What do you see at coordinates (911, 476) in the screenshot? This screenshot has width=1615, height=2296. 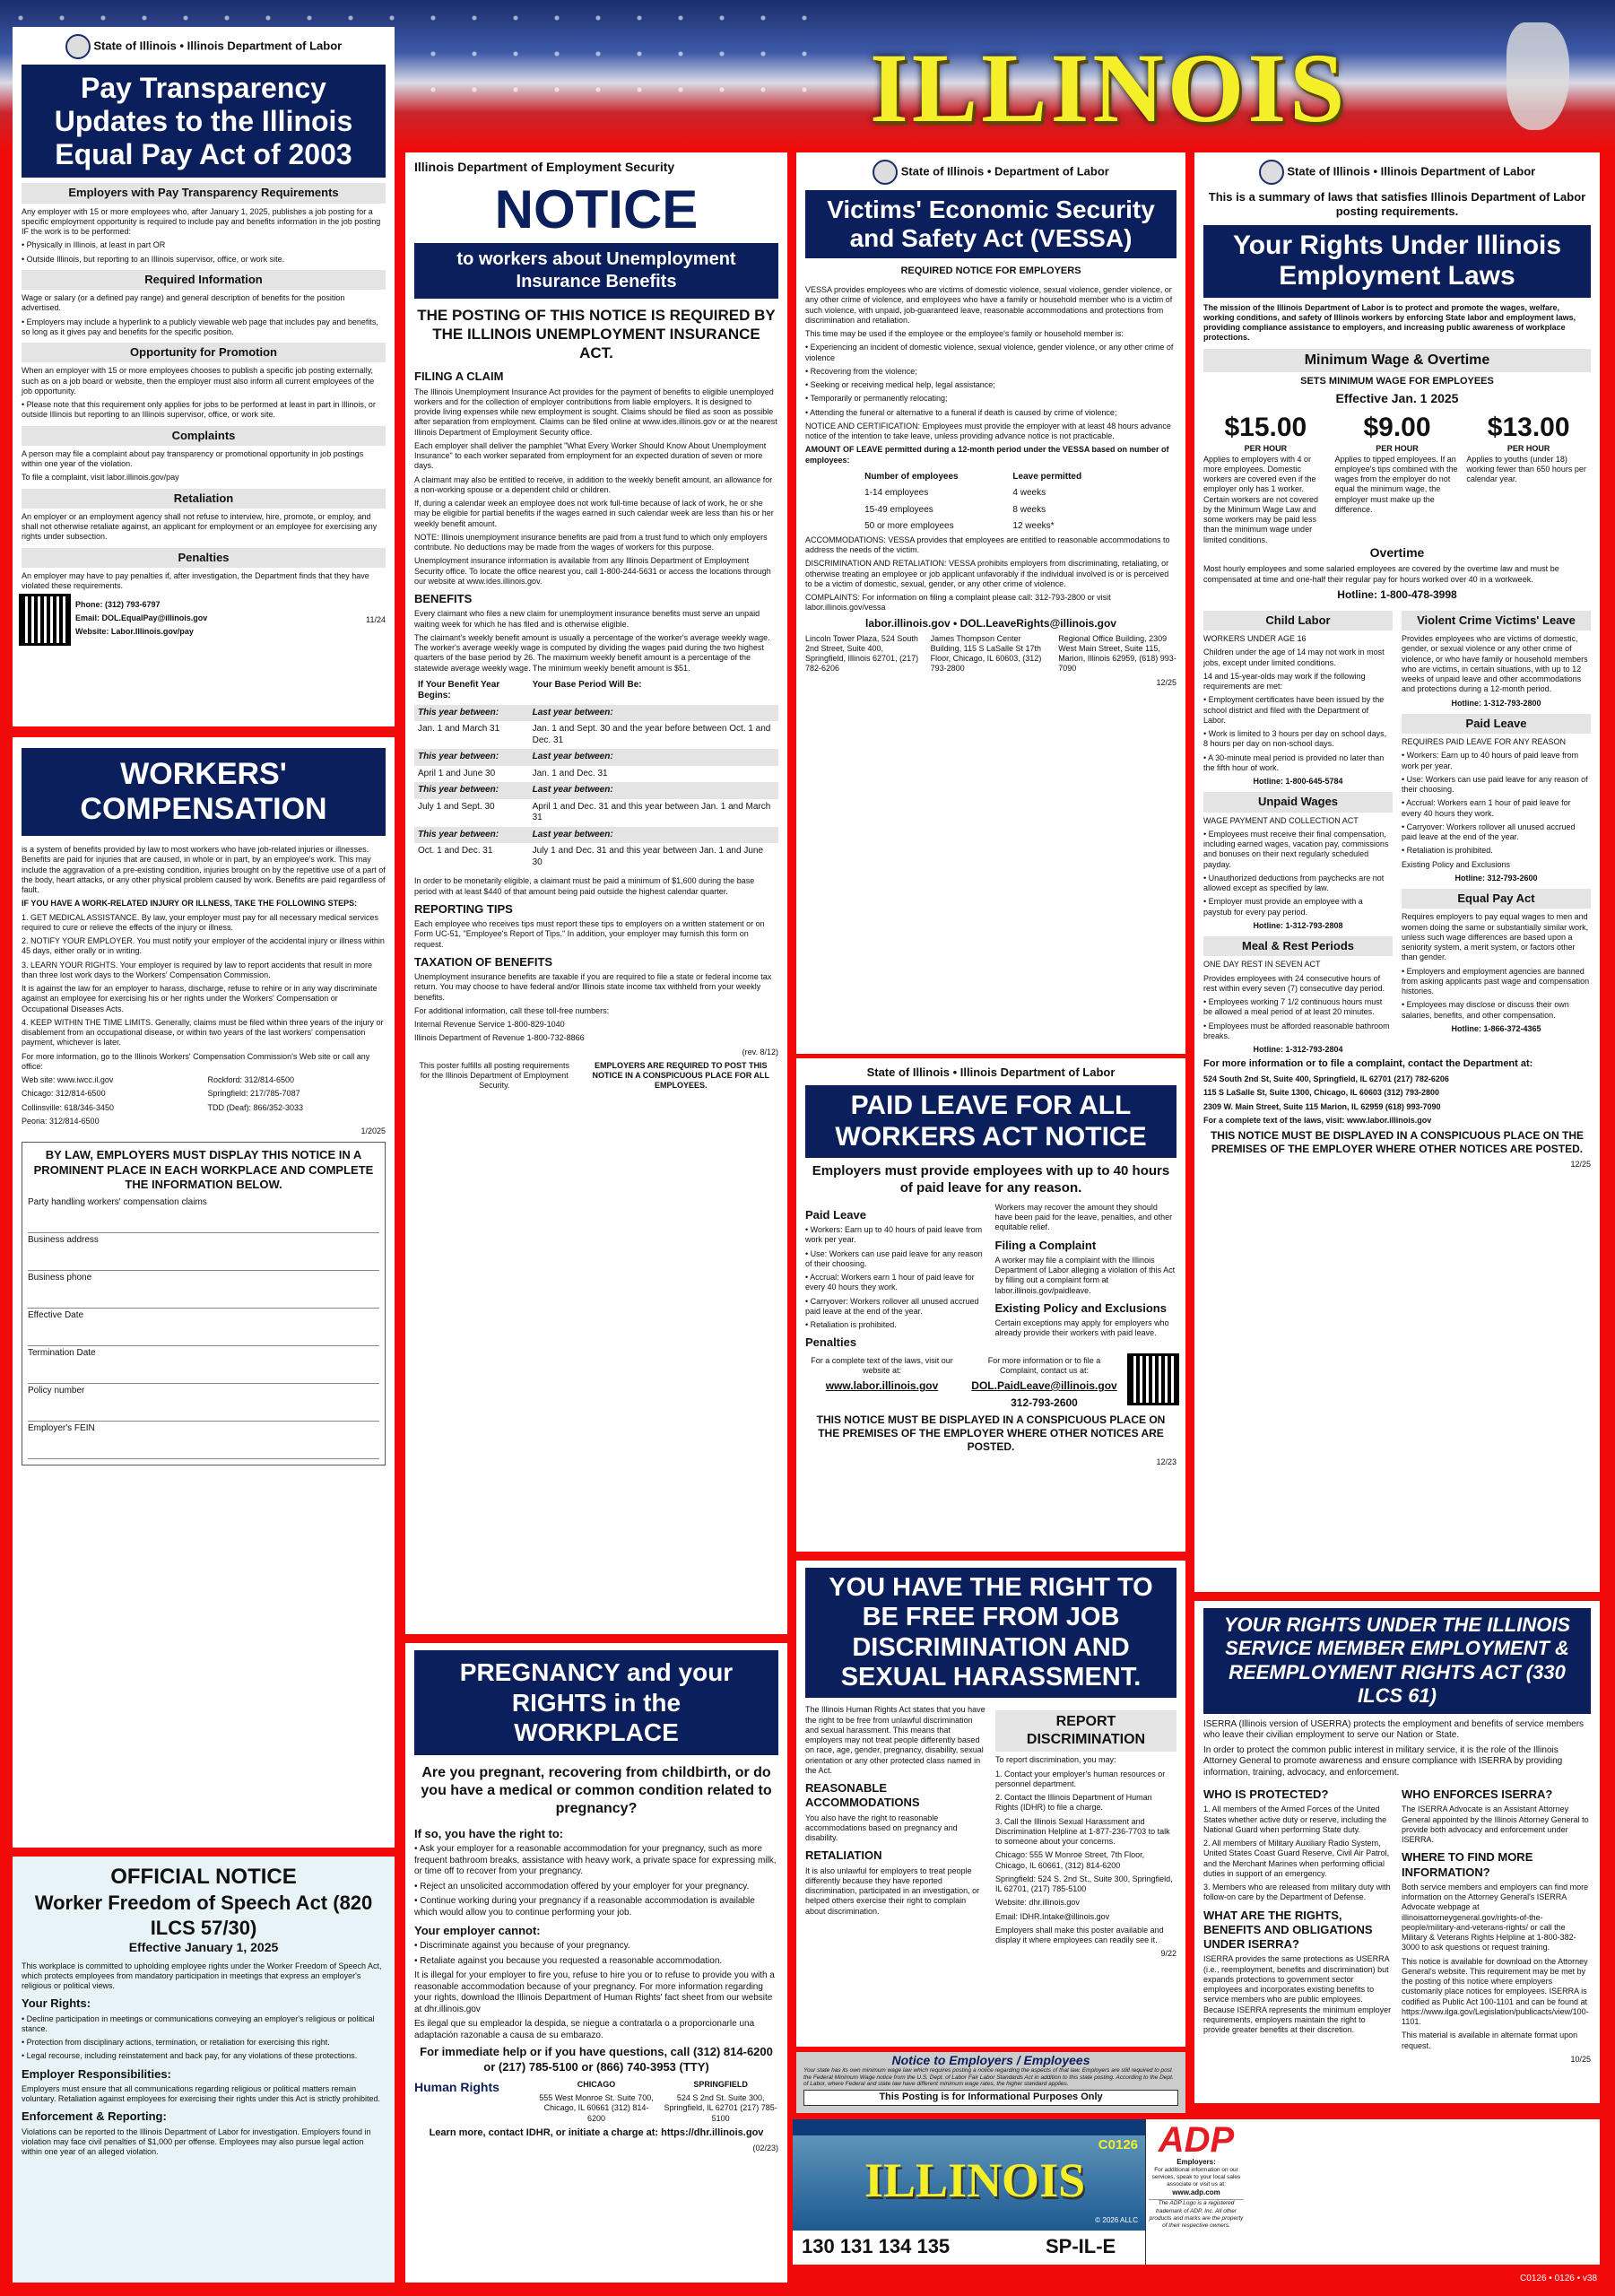 I see `table-header: Number of employees` at bounding box center [911, 476].